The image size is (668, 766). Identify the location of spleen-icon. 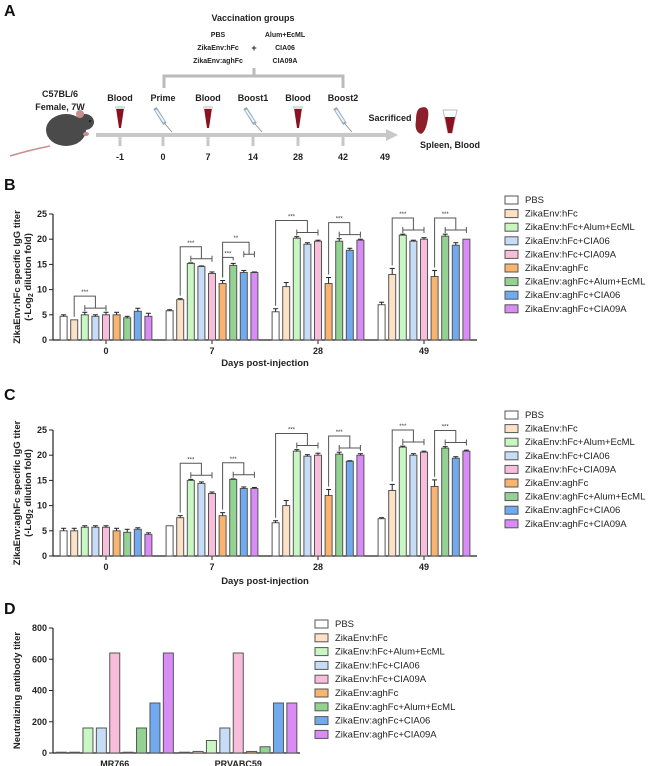
(422, 120).